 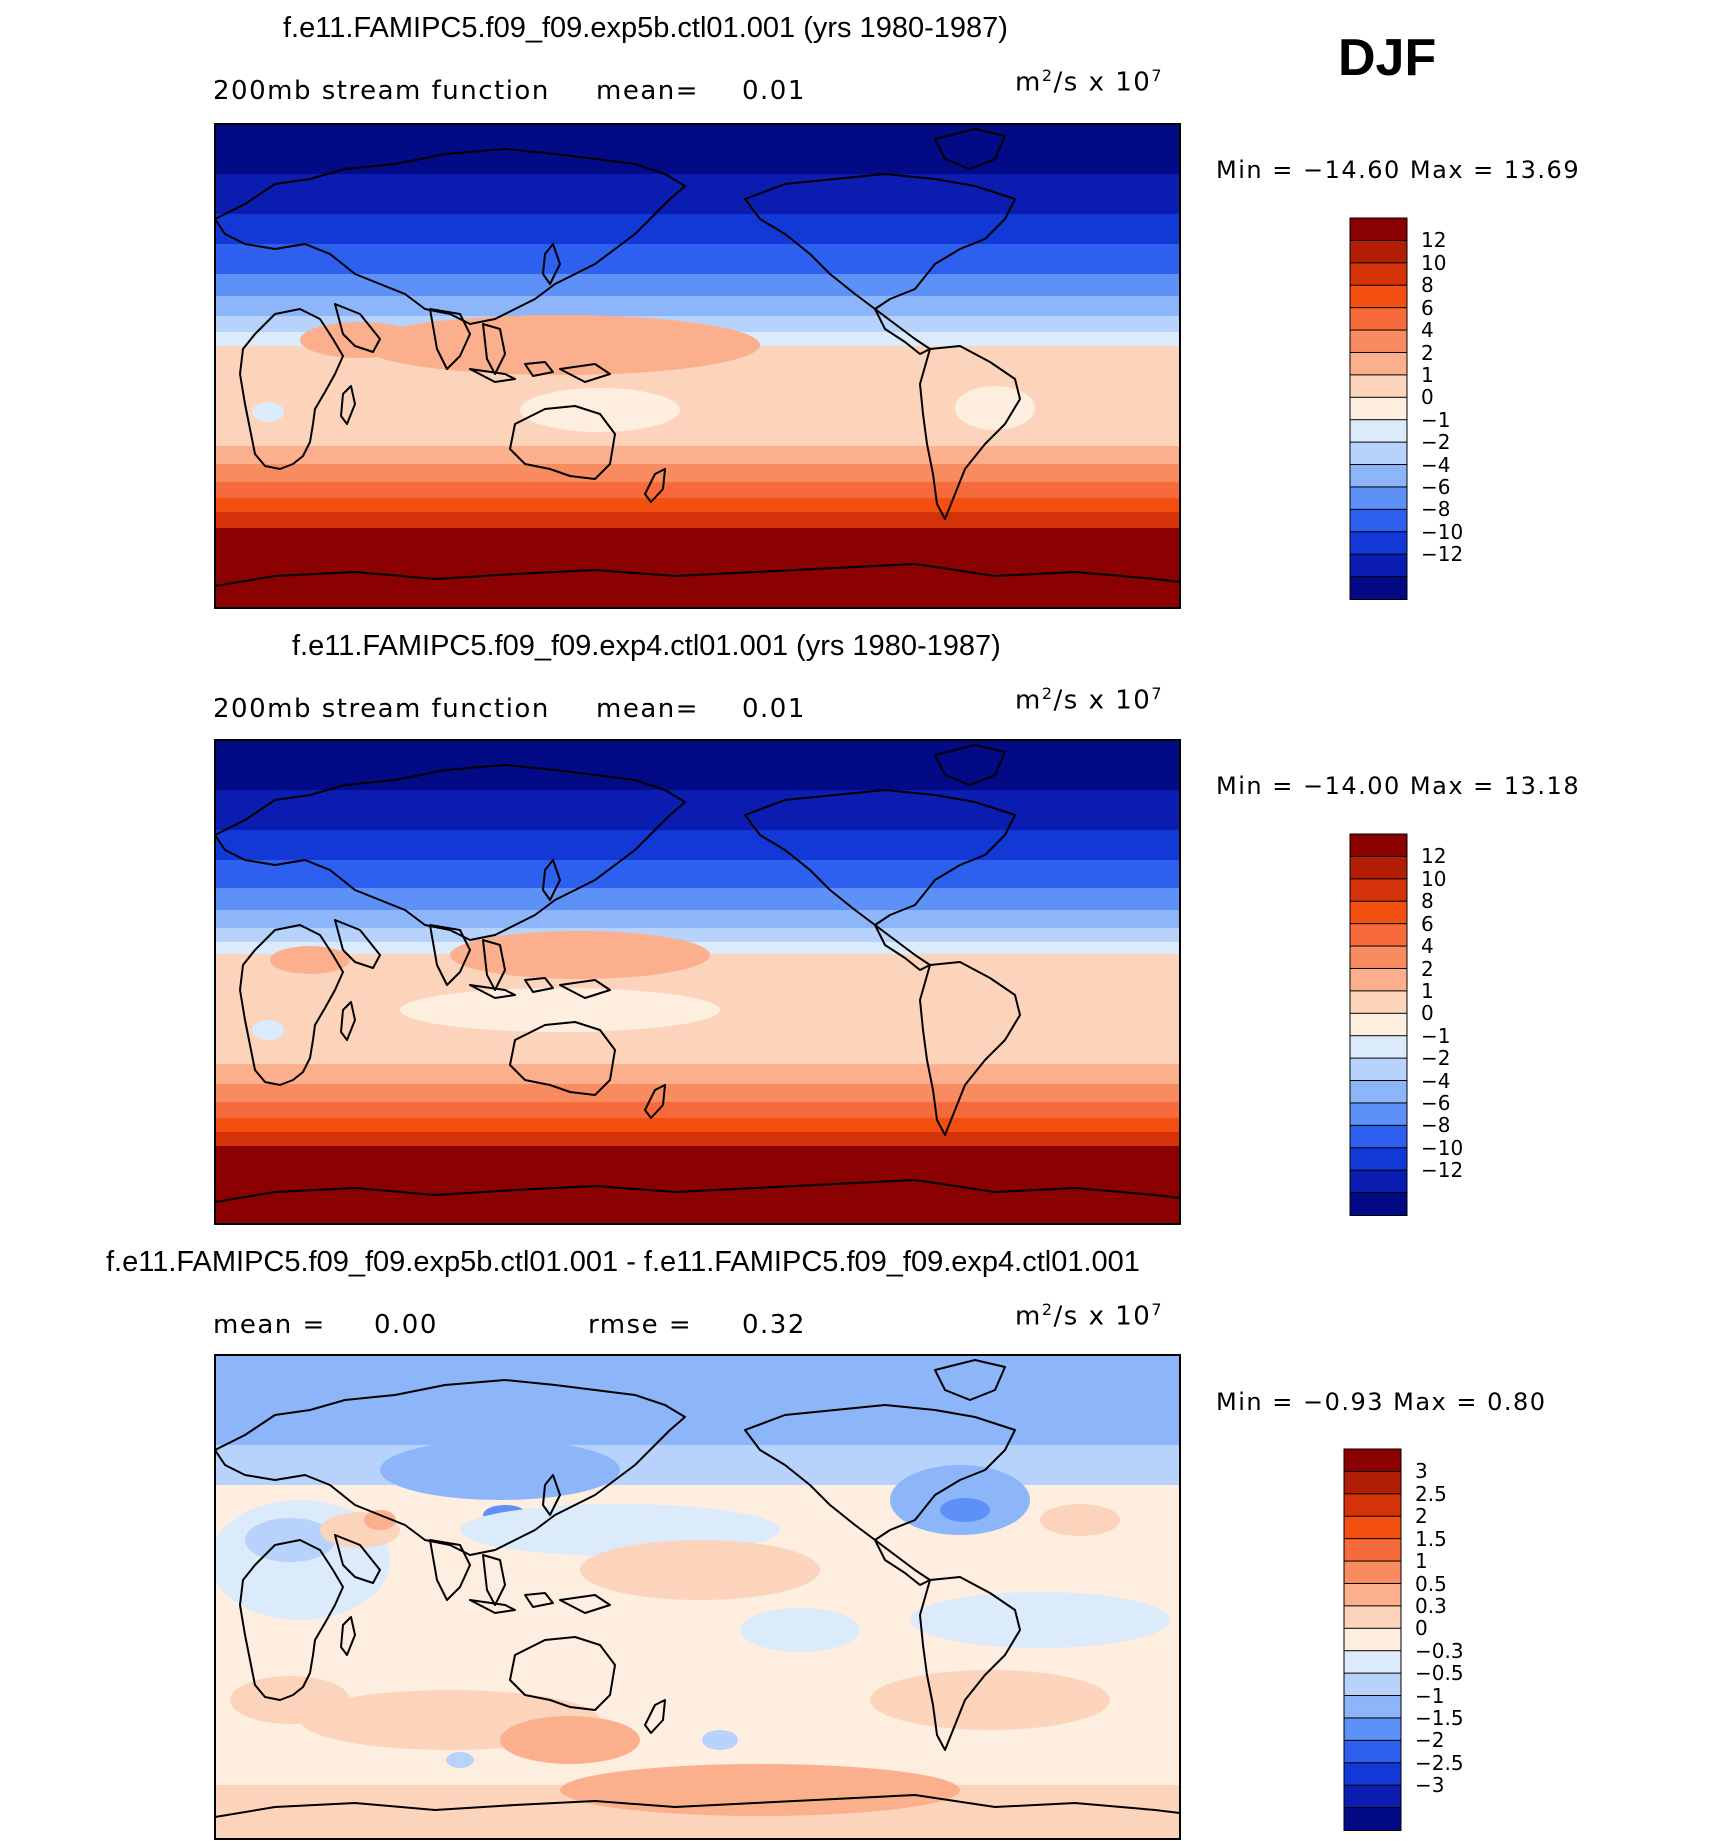 I want to click on colorbar-tick-label: 2.5, so click(x=1431, y=1493).